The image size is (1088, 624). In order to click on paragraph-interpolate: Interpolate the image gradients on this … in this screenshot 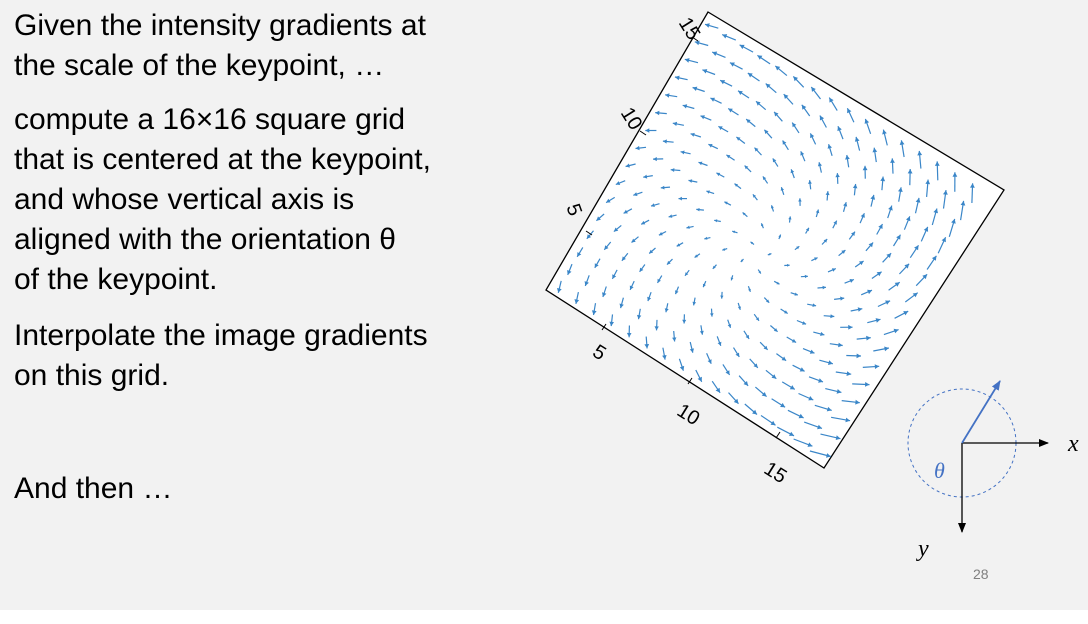, I will do `click(274, 356)`.